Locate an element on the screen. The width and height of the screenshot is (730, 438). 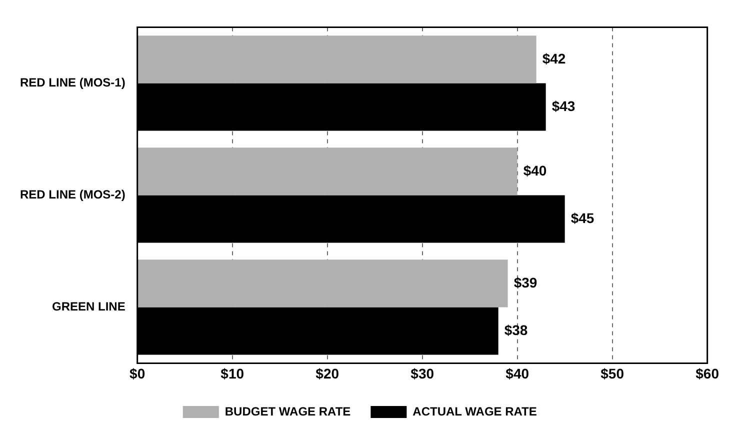
x-tick-label: $50 is located at coordinates (612, 373).